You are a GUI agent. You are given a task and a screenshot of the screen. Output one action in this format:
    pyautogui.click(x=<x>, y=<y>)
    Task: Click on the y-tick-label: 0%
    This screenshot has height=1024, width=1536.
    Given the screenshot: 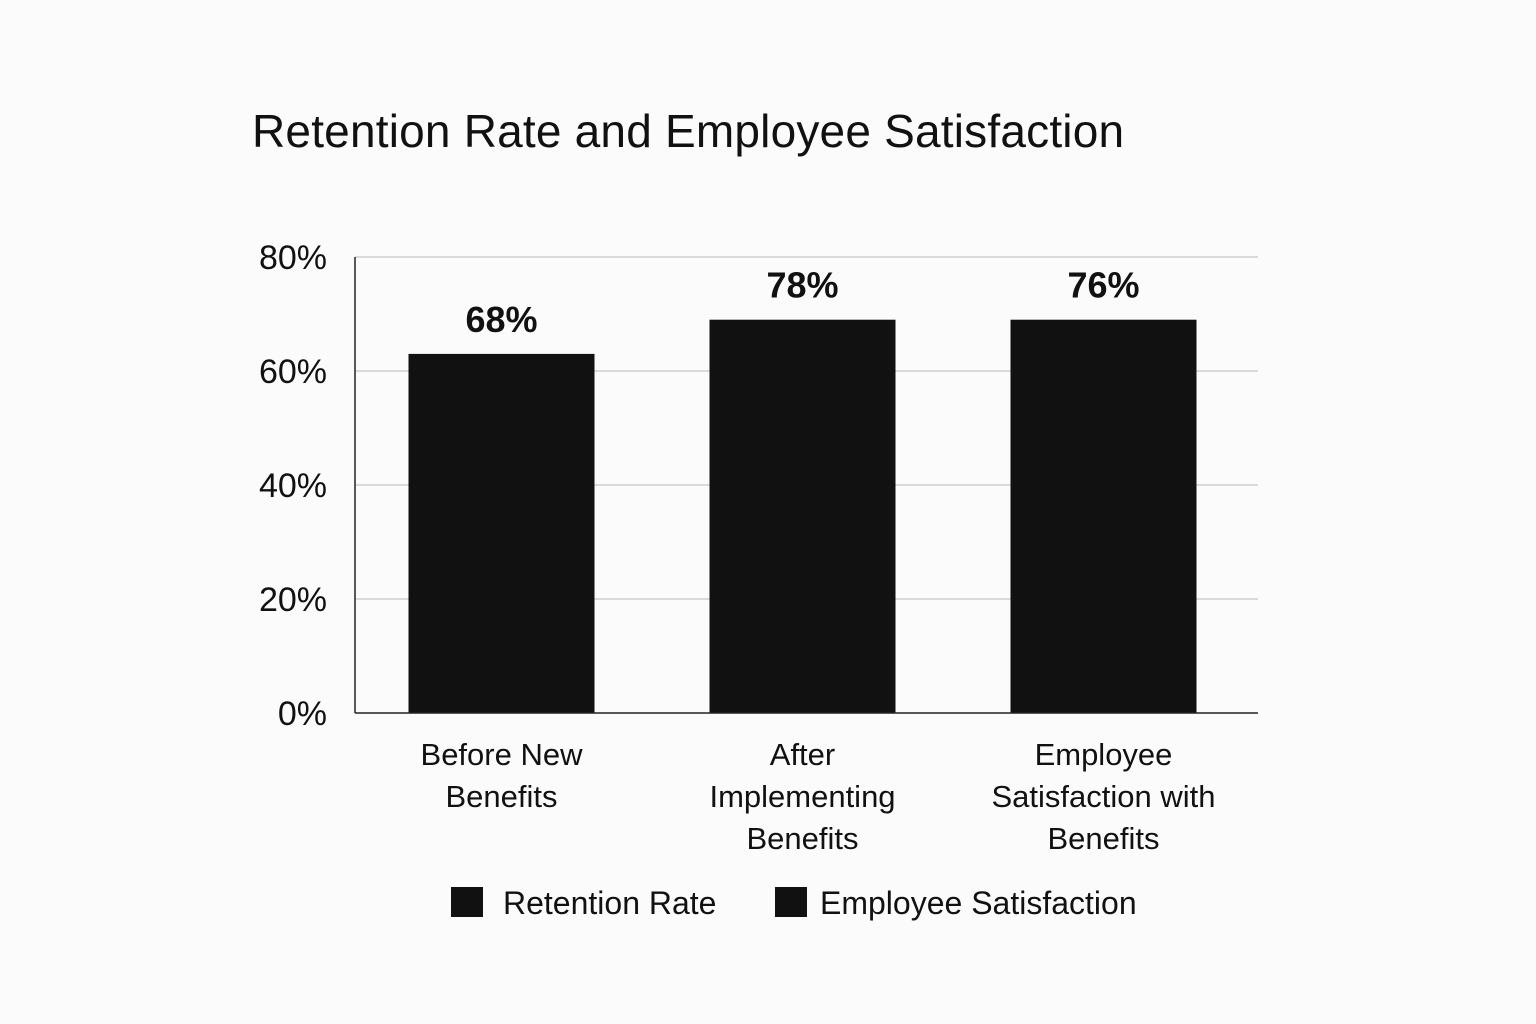 What is the action you would take?
    pyautogui.click(x=302, y=714)
    